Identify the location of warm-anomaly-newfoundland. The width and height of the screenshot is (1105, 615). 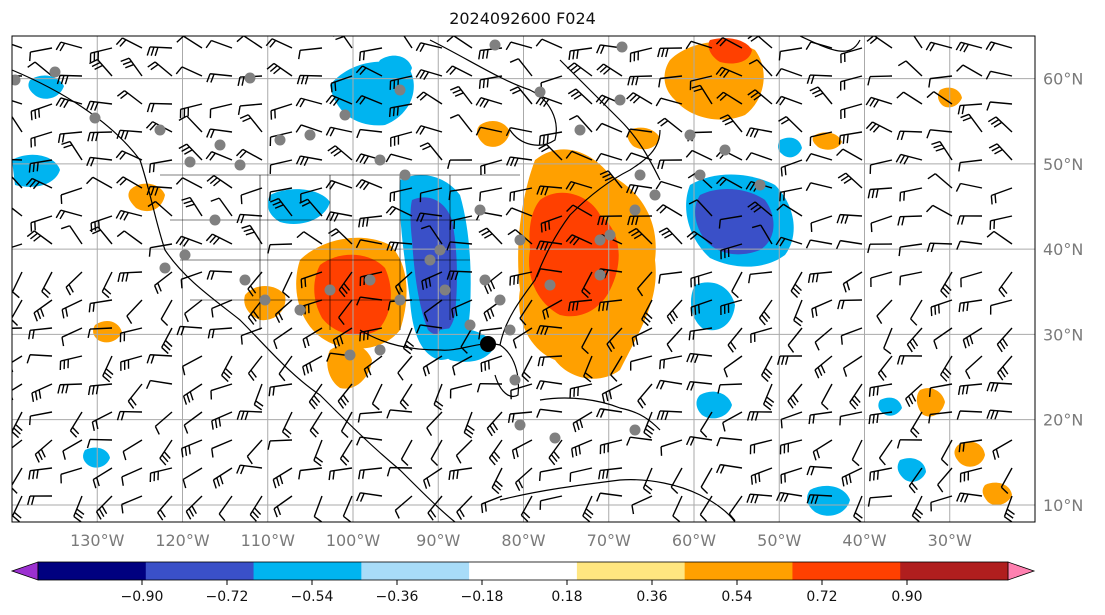
(643, 138).